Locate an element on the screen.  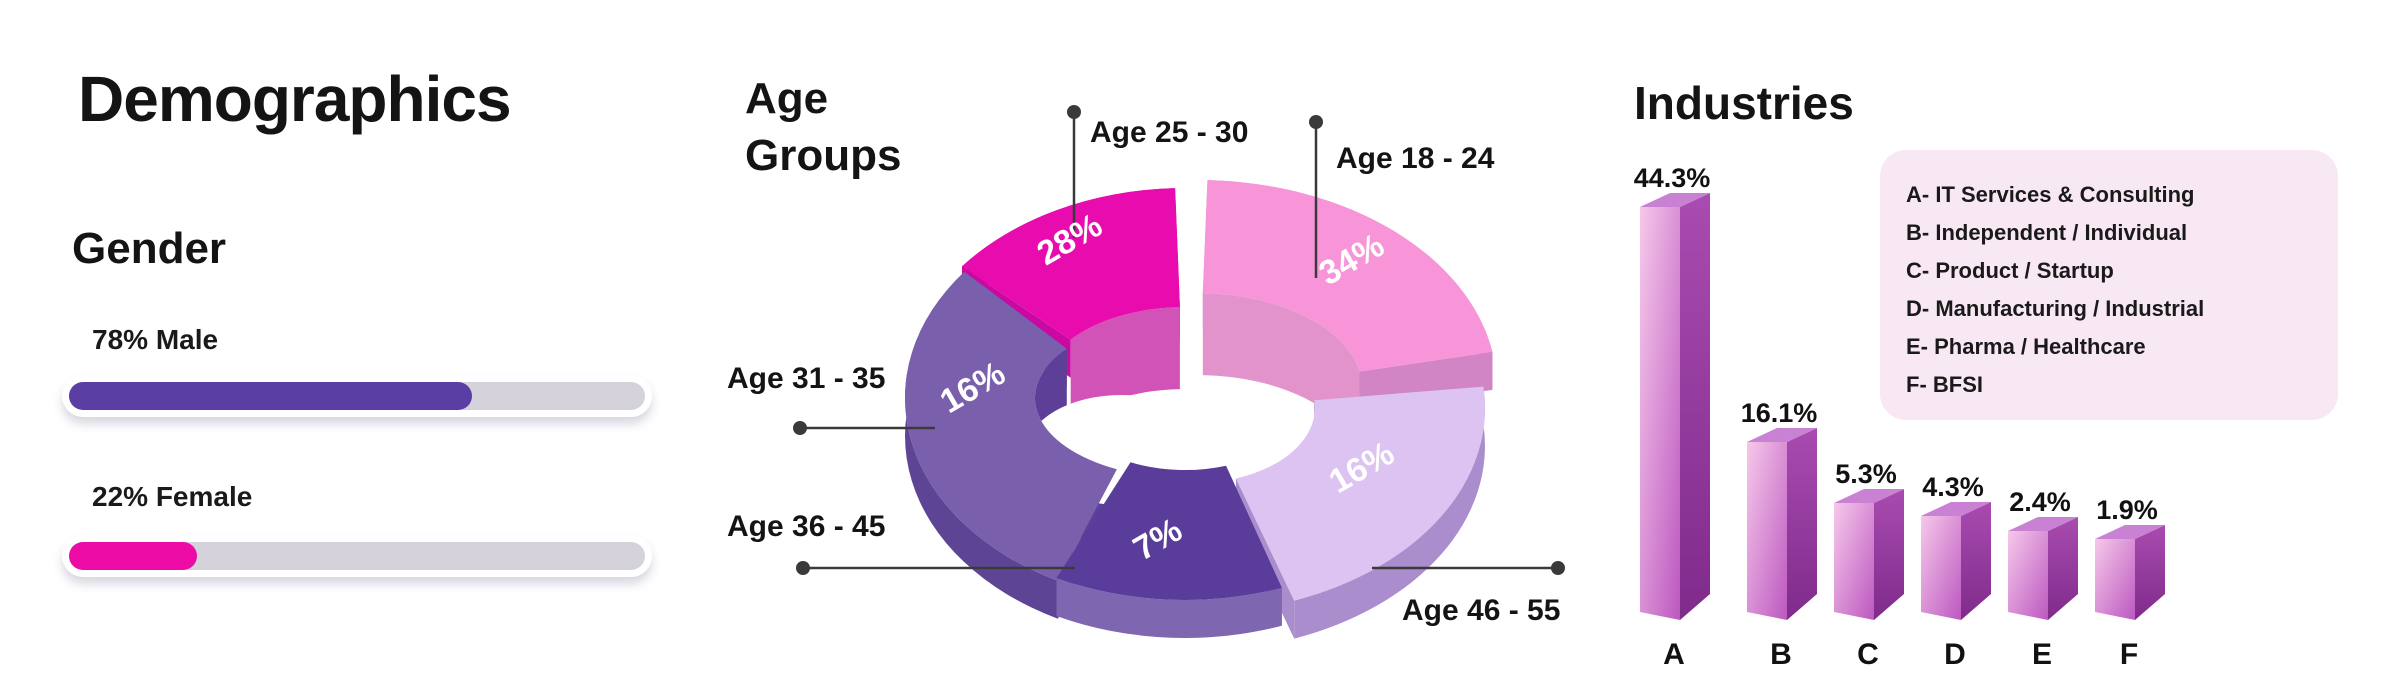
bar-value-label: 16.1% is located at coordinates (1779, 413).